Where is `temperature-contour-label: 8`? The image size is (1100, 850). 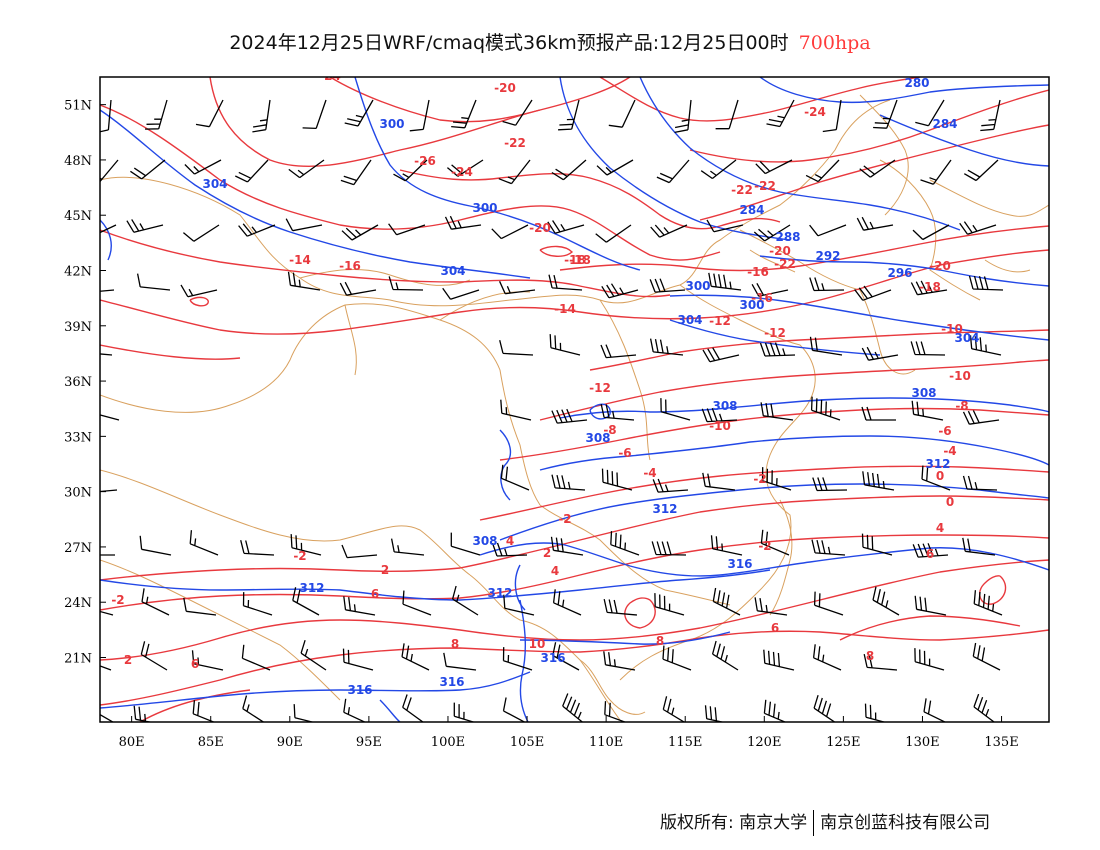
temperature-contour-label: 8 is located at coordinates (455, 644).